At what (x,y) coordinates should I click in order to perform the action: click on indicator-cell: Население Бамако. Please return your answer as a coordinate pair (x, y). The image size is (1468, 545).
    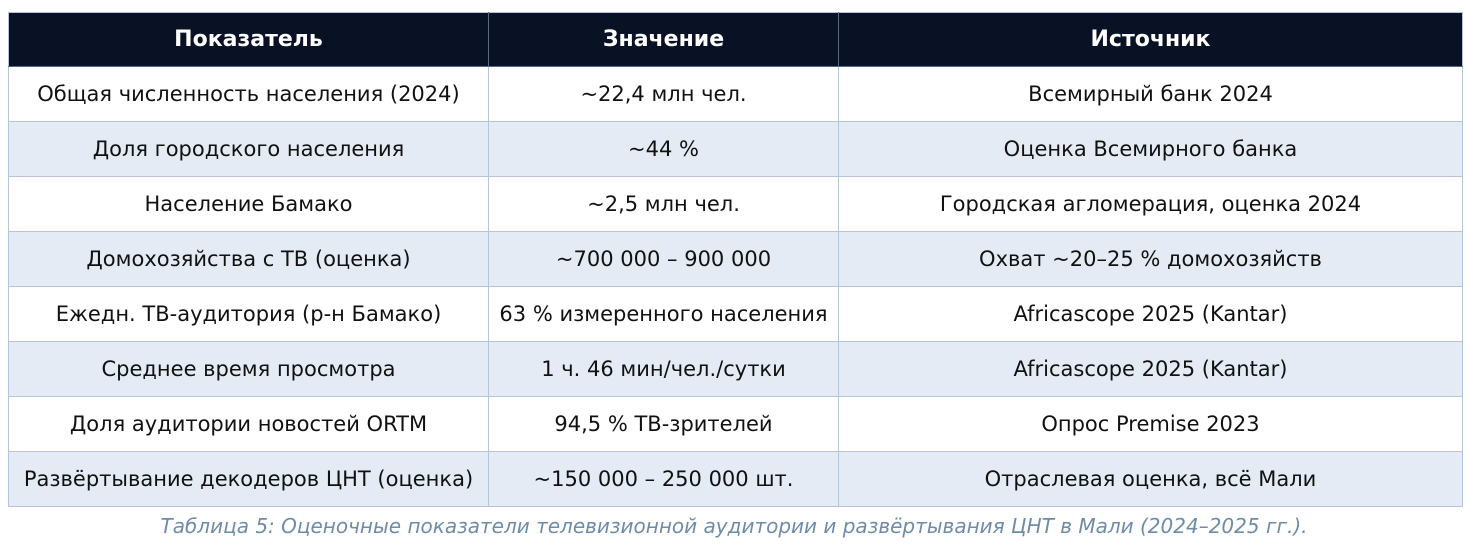
    Looking at the image, I should click on (248, 204).